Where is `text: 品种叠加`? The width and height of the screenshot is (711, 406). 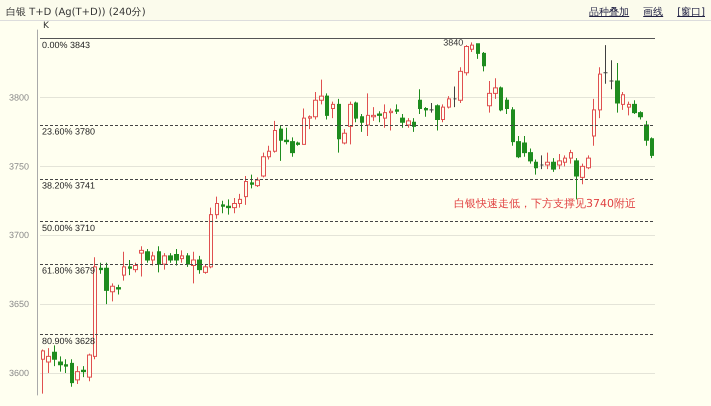 text: 品种叠加 is located at coordinates (609, 12).